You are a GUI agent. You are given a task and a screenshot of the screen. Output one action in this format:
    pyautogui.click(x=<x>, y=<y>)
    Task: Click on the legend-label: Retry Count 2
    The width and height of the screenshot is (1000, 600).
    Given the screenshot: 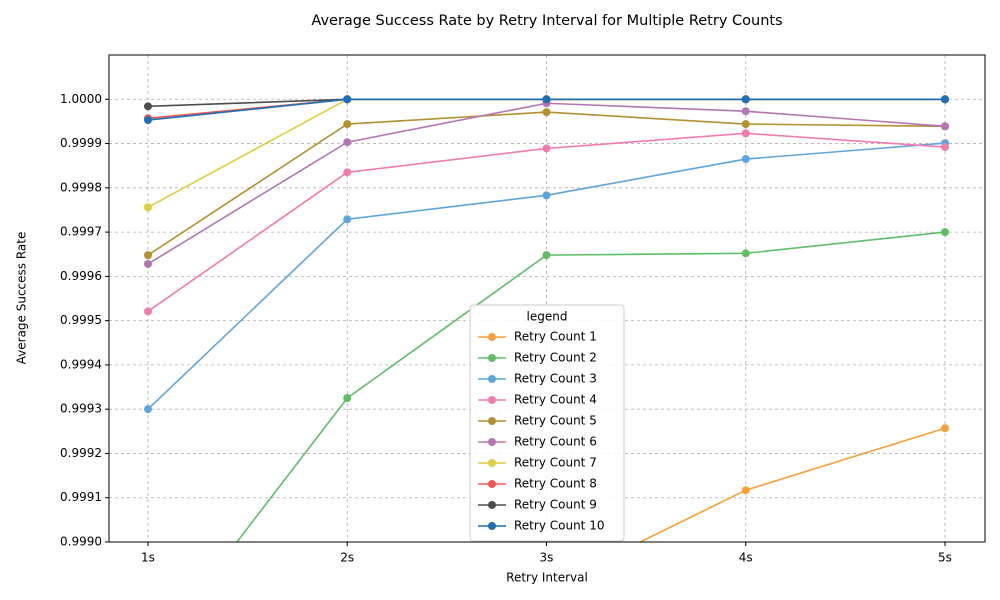 What is the action you would take?
    pyautogui.click(x=555, y=358)
    